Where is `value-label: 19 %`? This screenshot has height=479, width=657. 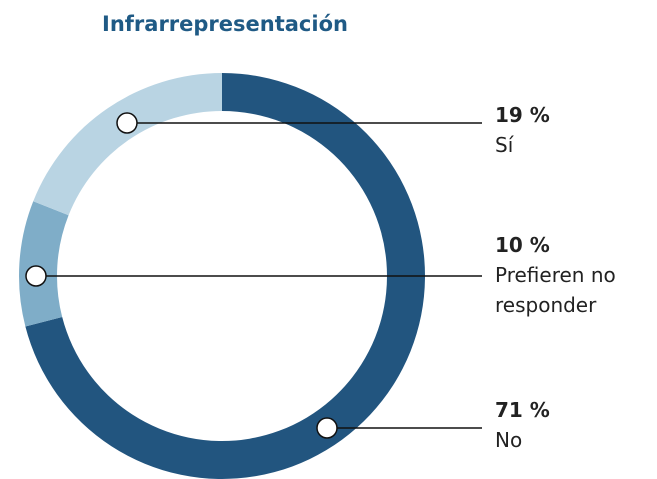 value-label: 19 % is located at coordinates (522, 115).